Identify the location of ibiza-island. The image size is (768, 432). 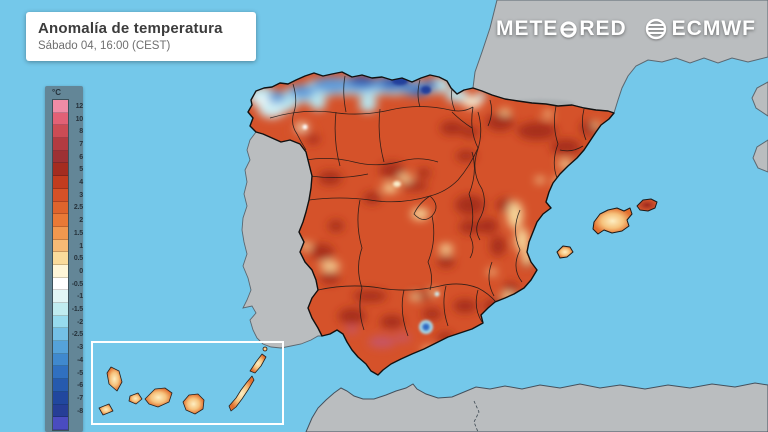
(565, 252).